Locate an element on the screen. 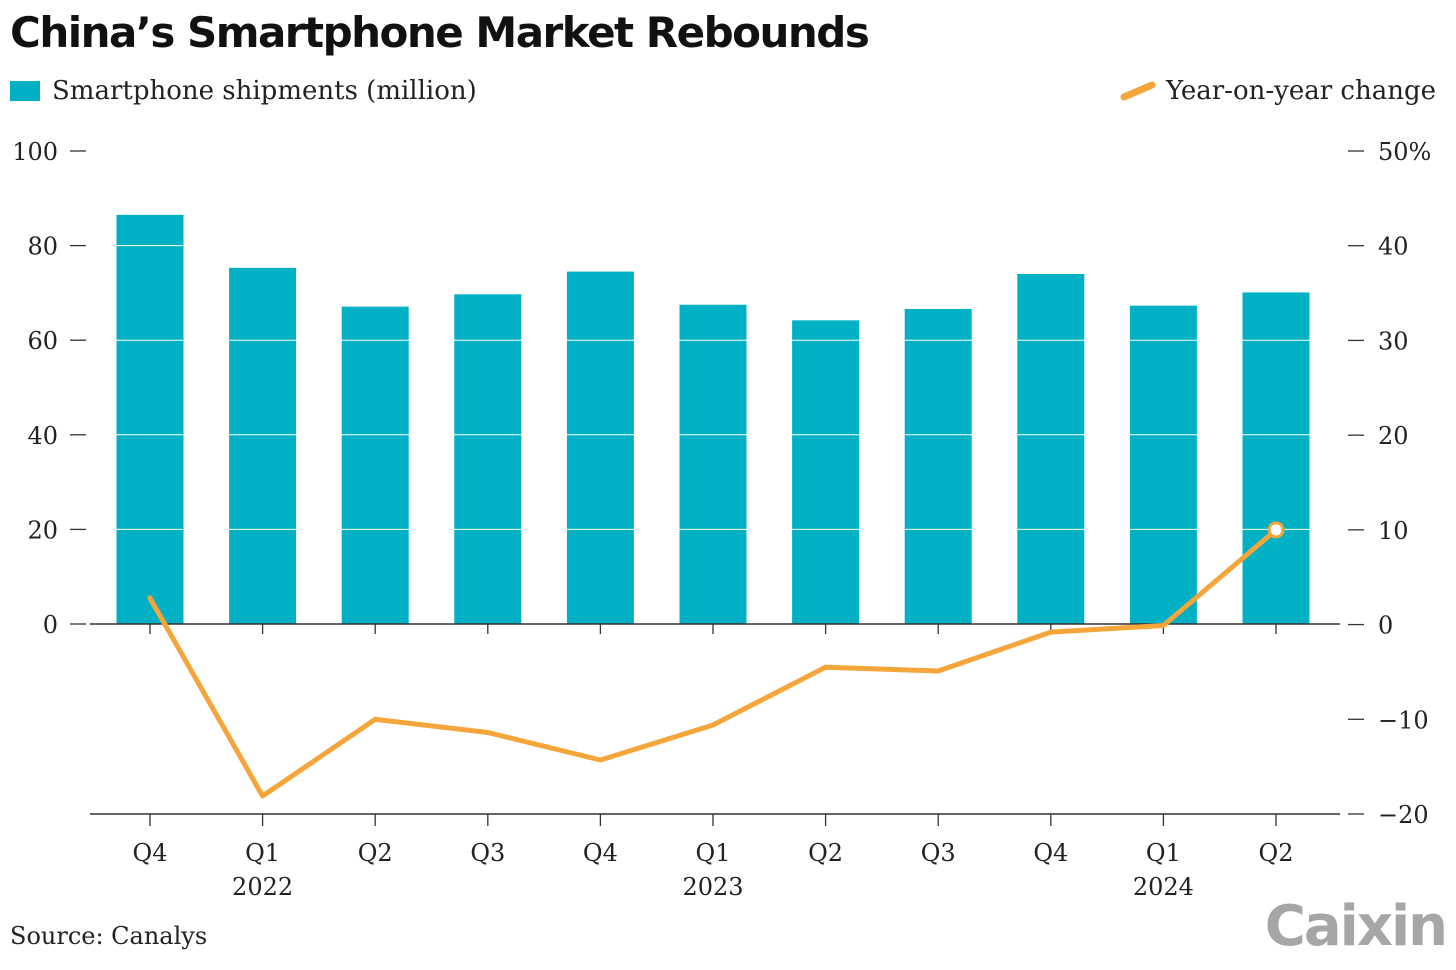 The width and height of the screenshot is (1456, 970). left-tick-label: 20 is located at coordinates (42, 530).